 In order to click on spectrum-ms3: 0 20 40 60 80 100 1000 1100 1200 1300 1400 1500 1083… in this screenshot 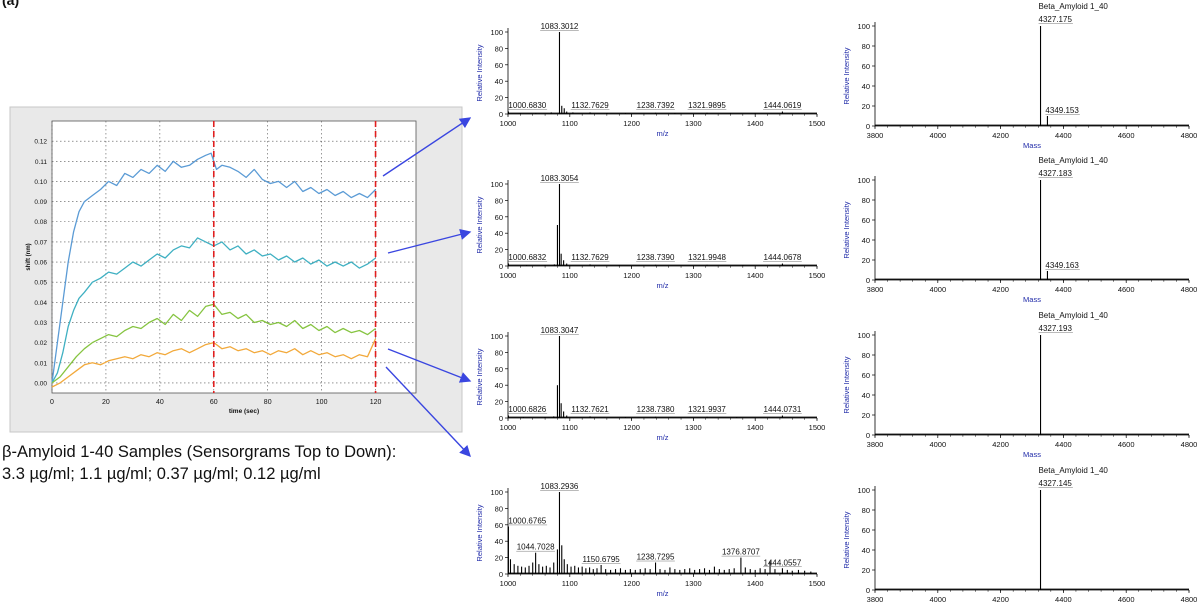, I will do `click(650, 384)`.